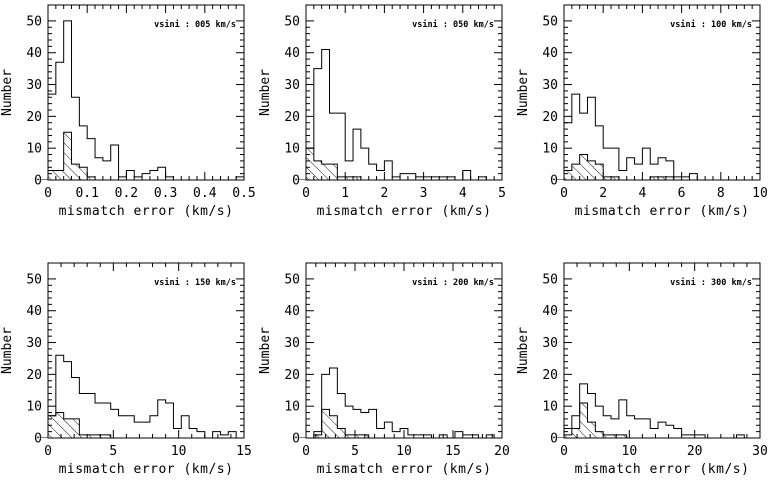 The height and width of the screenshot is (490, 770). What do you see at coordinates (711, 24) in the screenshot?
I see `vsini-annotation: vsini : 100 km/s` at bounding box center [711, 24].